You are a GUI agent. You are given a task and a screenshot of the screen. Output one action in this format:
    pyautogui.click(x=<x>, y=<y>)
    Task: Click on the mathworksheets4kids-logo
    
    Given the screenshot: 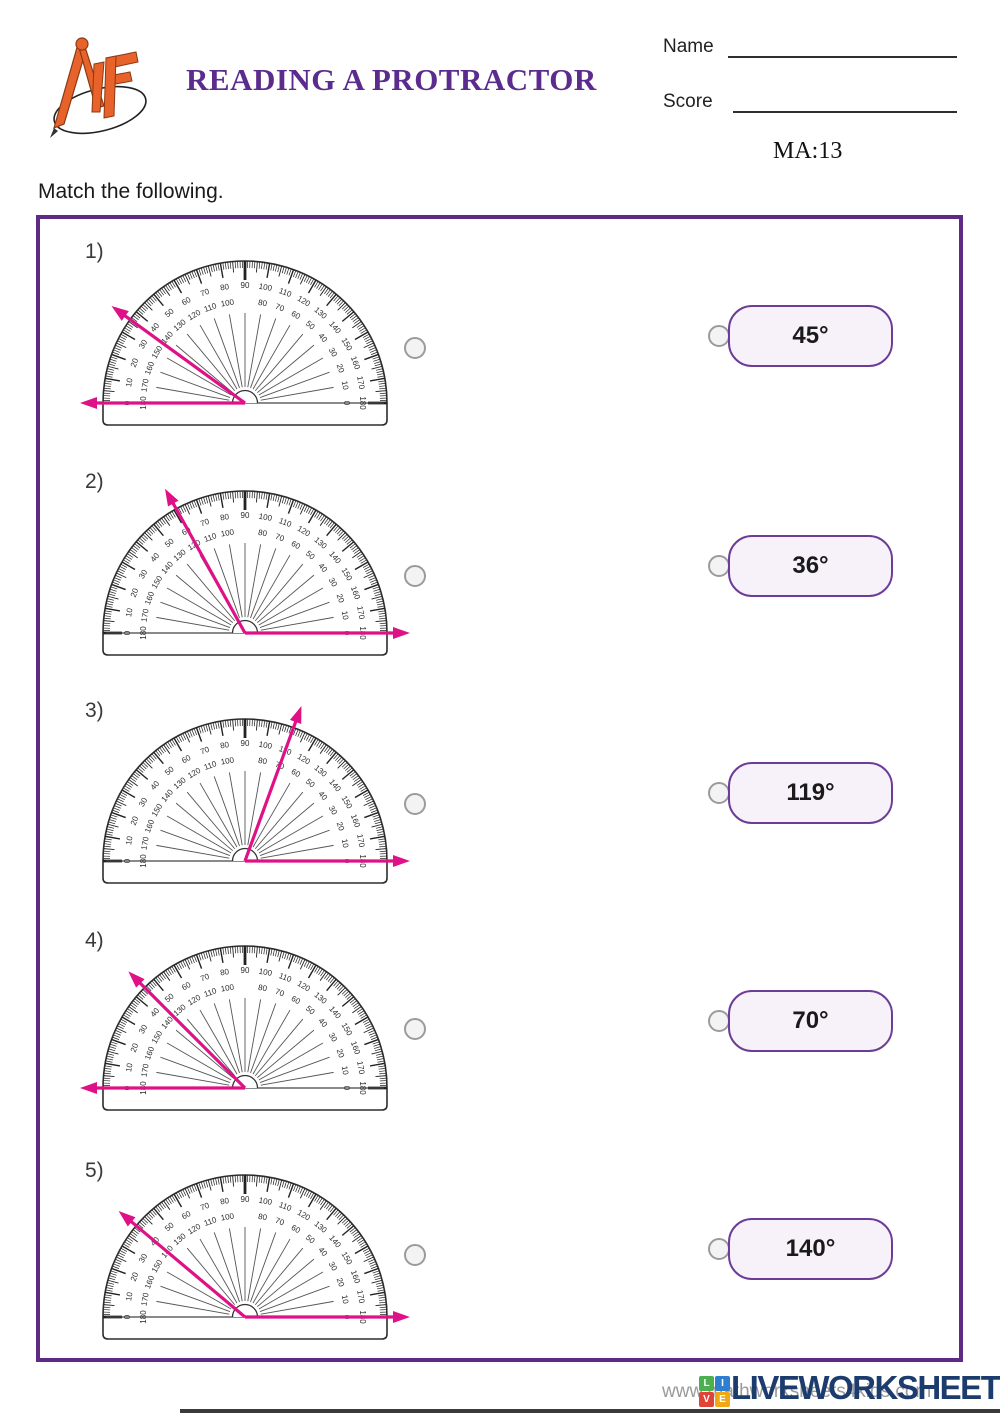 What is the action you would take?
    pyautogui.click(x=98, y=87)
    